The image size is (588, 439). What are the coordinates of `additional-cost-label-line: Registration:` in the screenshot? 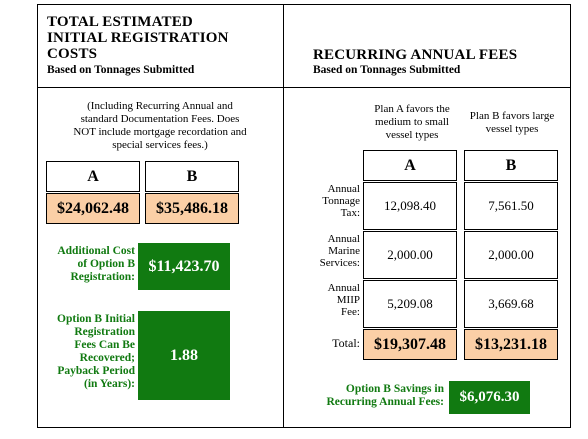 It's located at (102, 277).